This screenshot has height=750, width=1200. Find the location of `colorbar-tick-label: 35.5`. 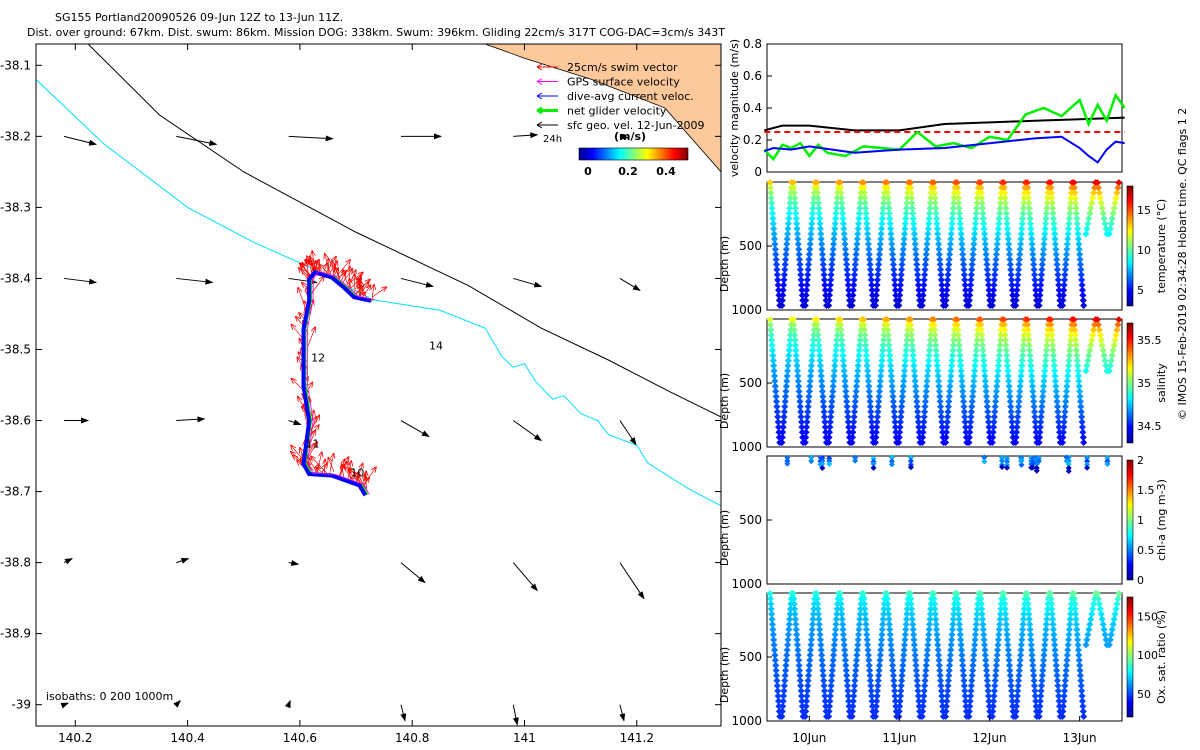

colorbar-tick-label: 35.5 is located at coordinates (1149, 340).